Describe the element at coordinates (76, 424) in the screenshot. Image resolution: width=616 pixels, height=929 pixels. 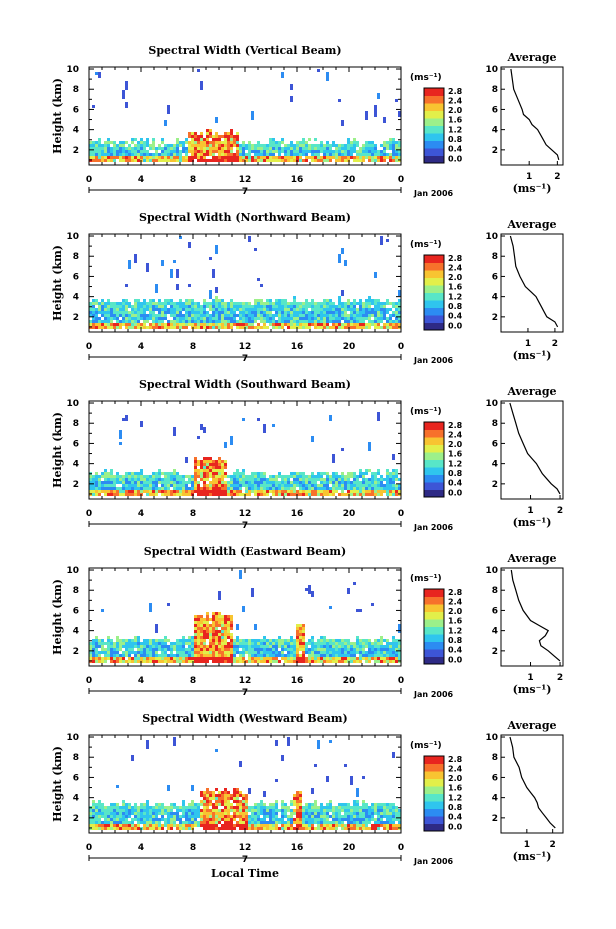
I see `y-tick-label: 8` at that location.